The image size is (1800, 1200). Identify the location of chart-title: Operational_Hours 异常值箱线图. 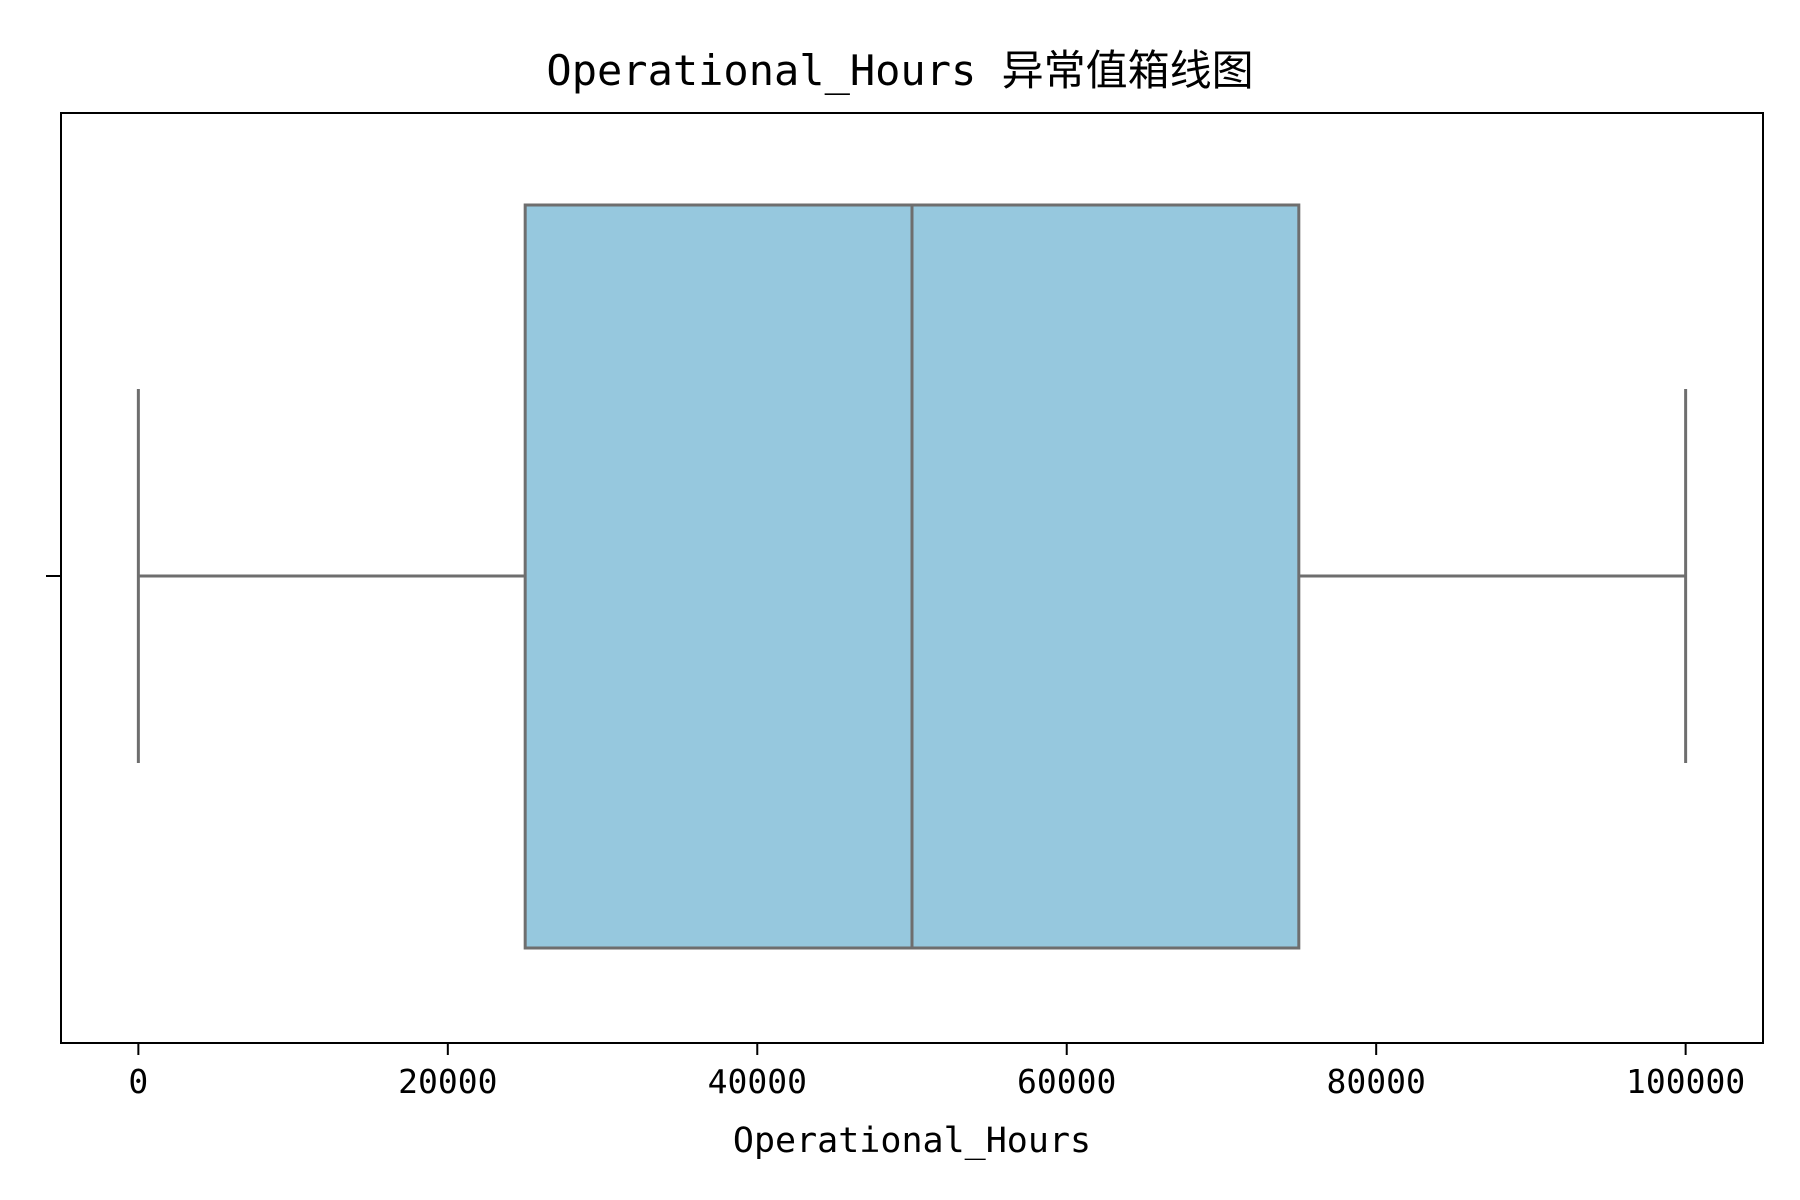
(899, 70).